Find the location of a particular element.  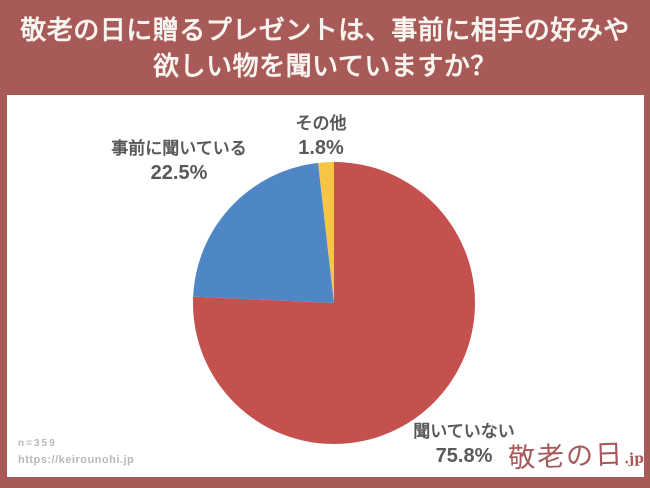

slice-percentage: 75.8% is located at coordinates (464, 456).